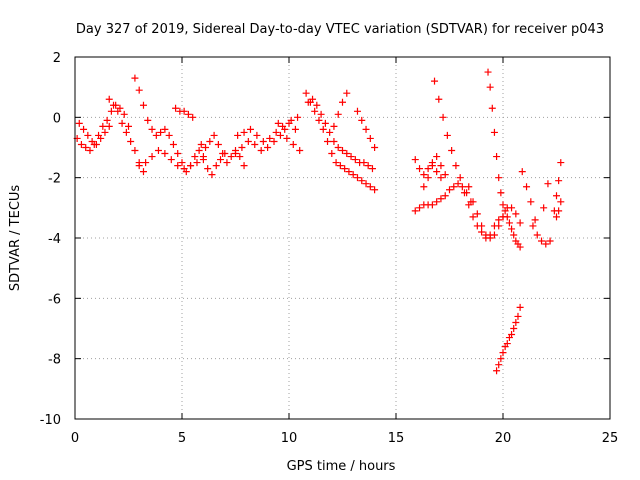 The image size is (640, 480). Describe the element at coordinates (503, 438) in the screenshot. I see `x-tick-label: 20` at that location.